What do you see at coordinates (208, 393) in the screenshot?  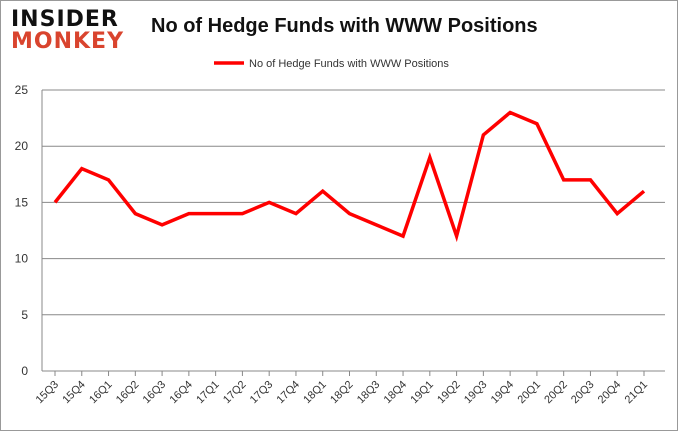 I see `x-tick-label: 17Q1` at bounding box center [208, 393].